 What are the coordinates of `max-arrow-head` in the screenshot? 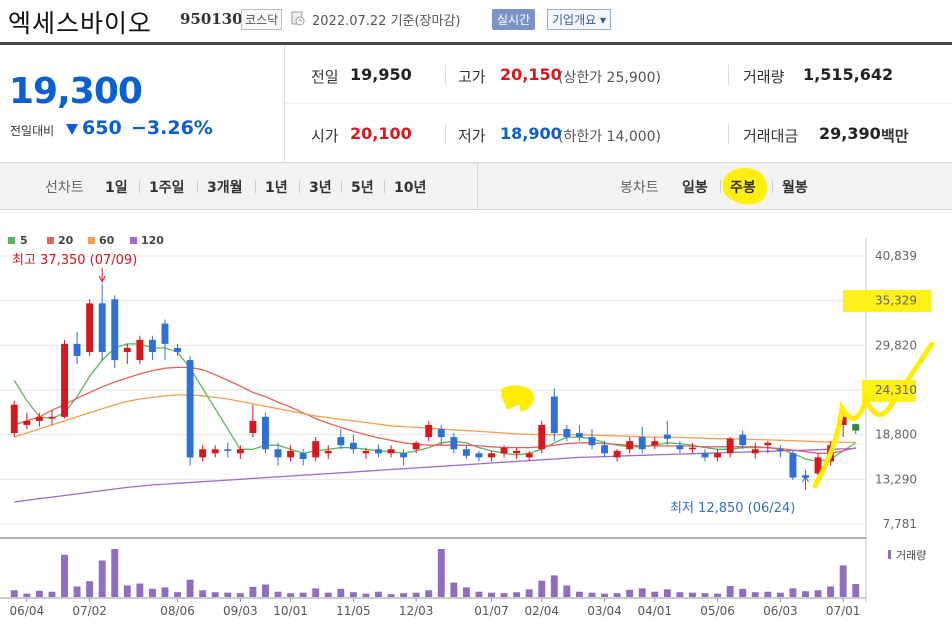 It's located at (102, 279).